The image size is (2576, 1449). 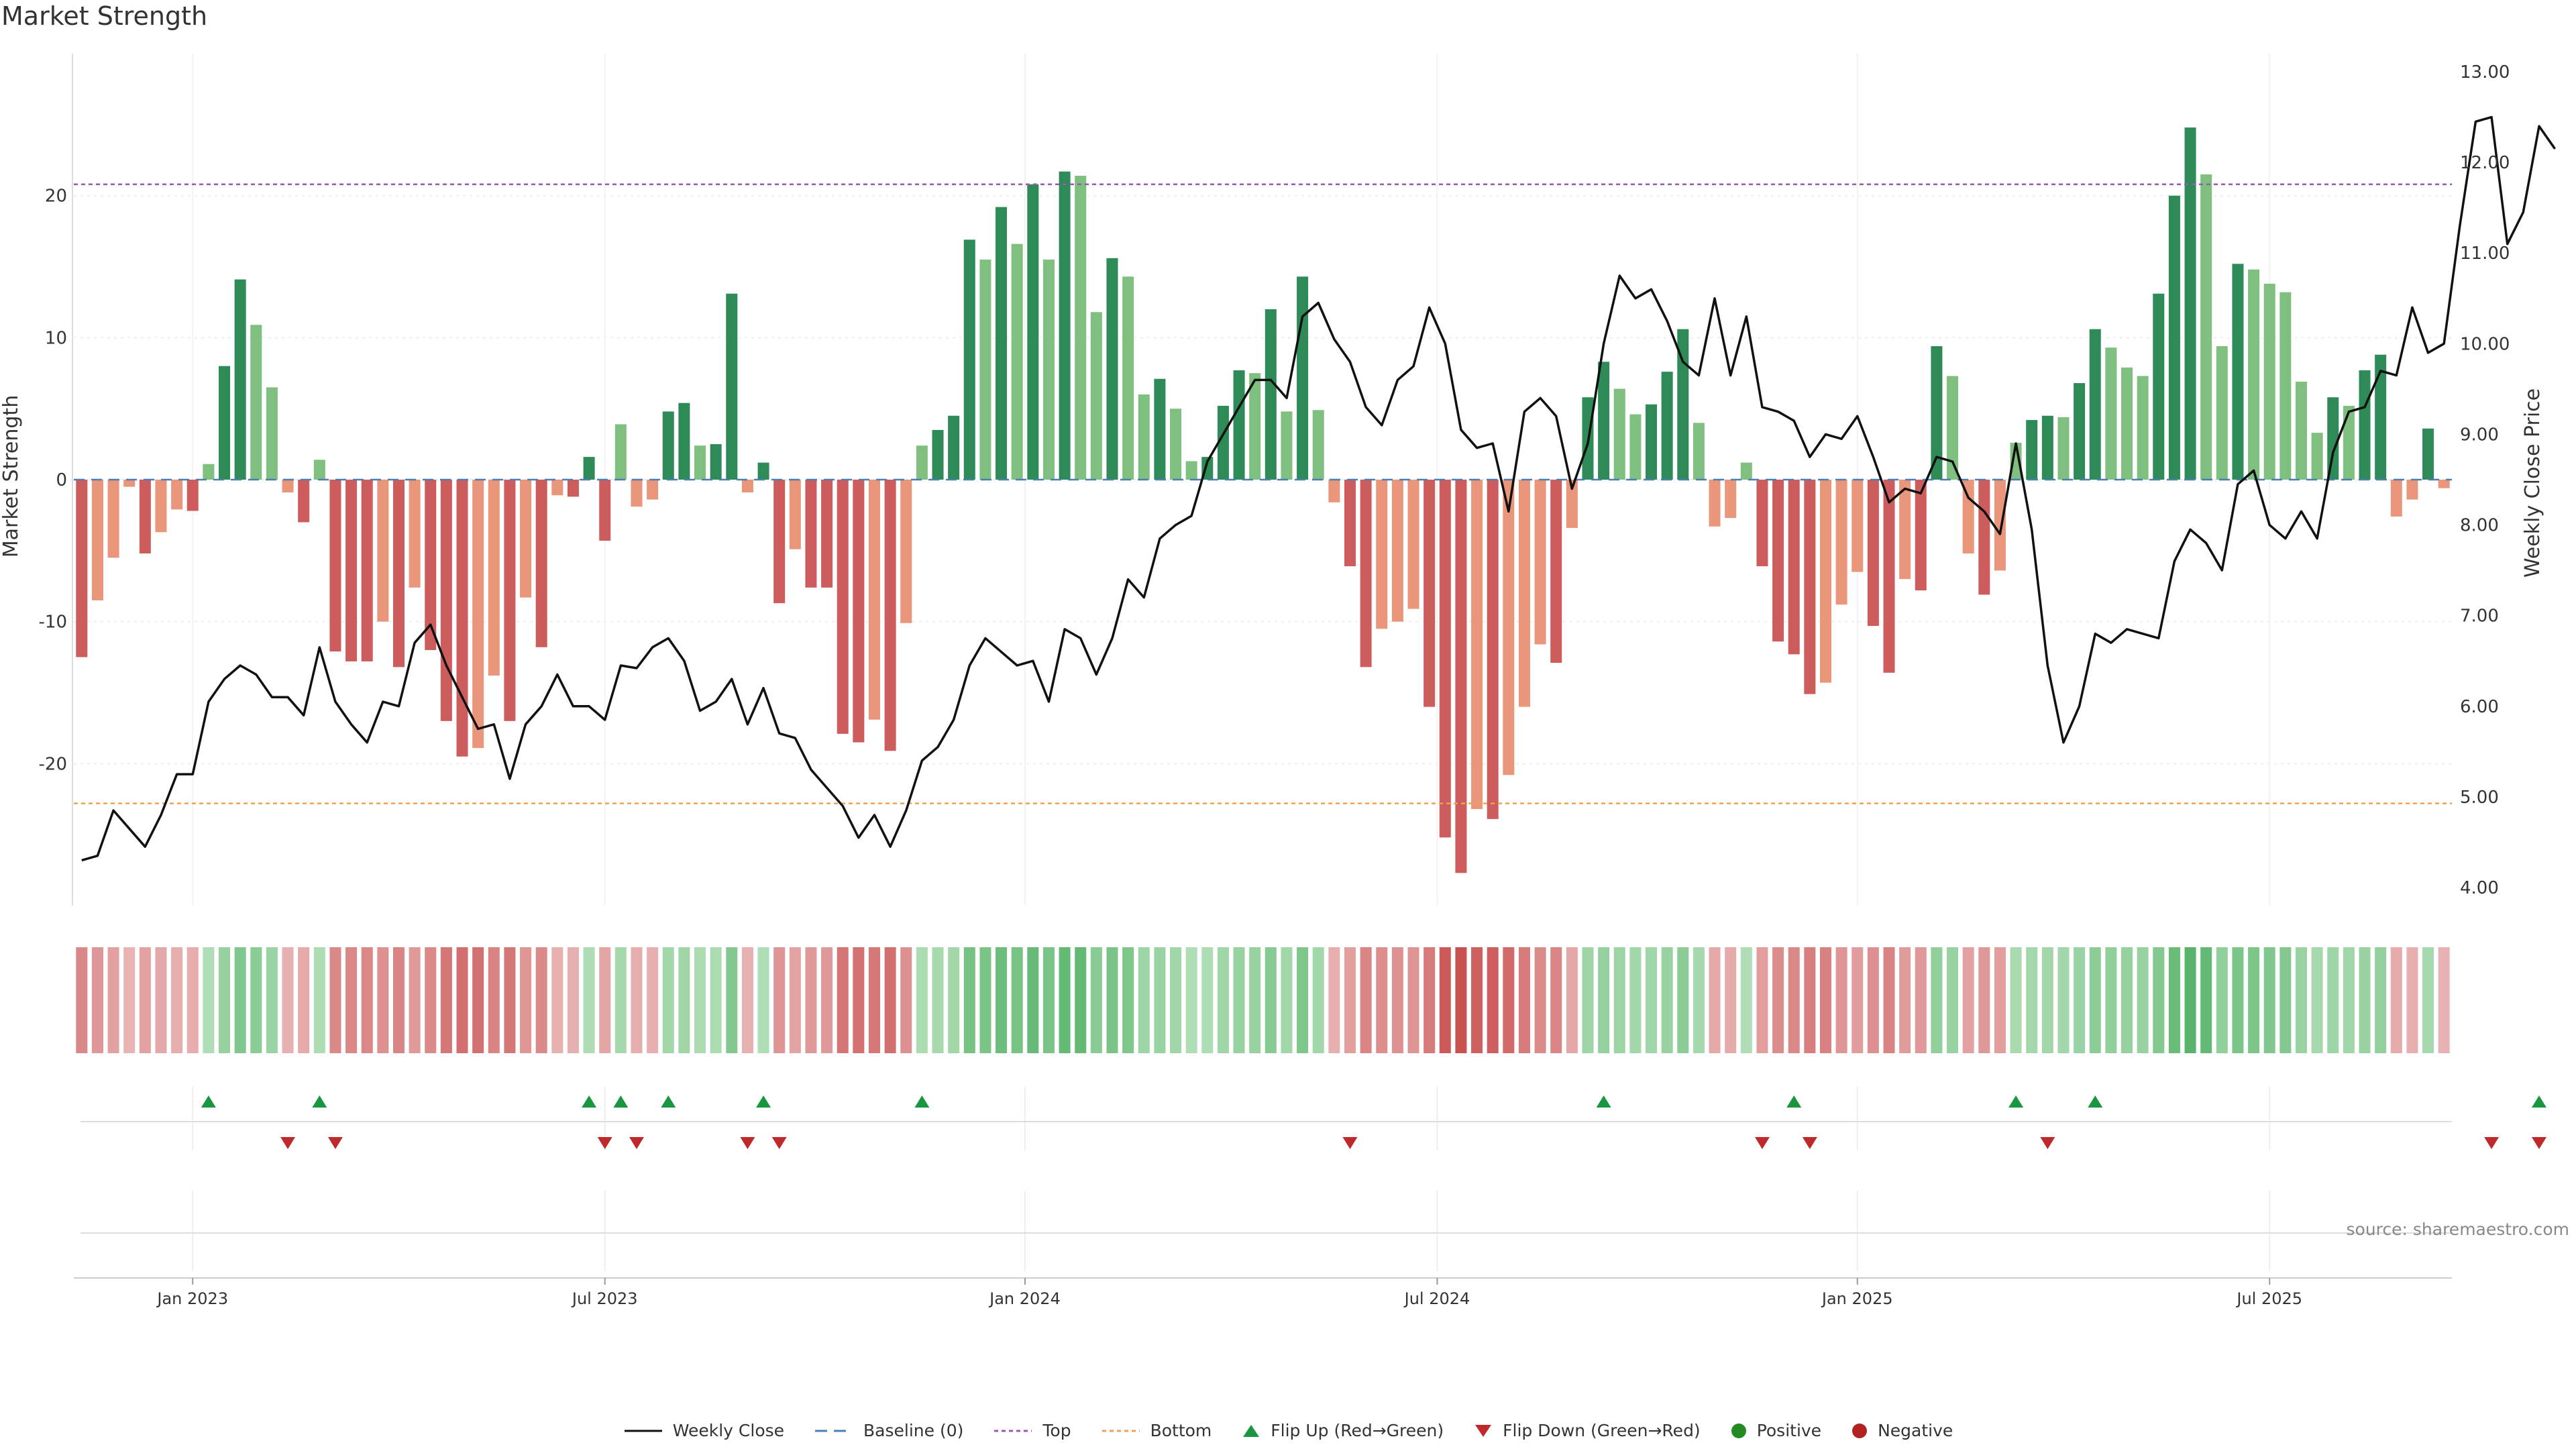 I want to click on triangle-up-icon, so click(x=1251, y=1430).